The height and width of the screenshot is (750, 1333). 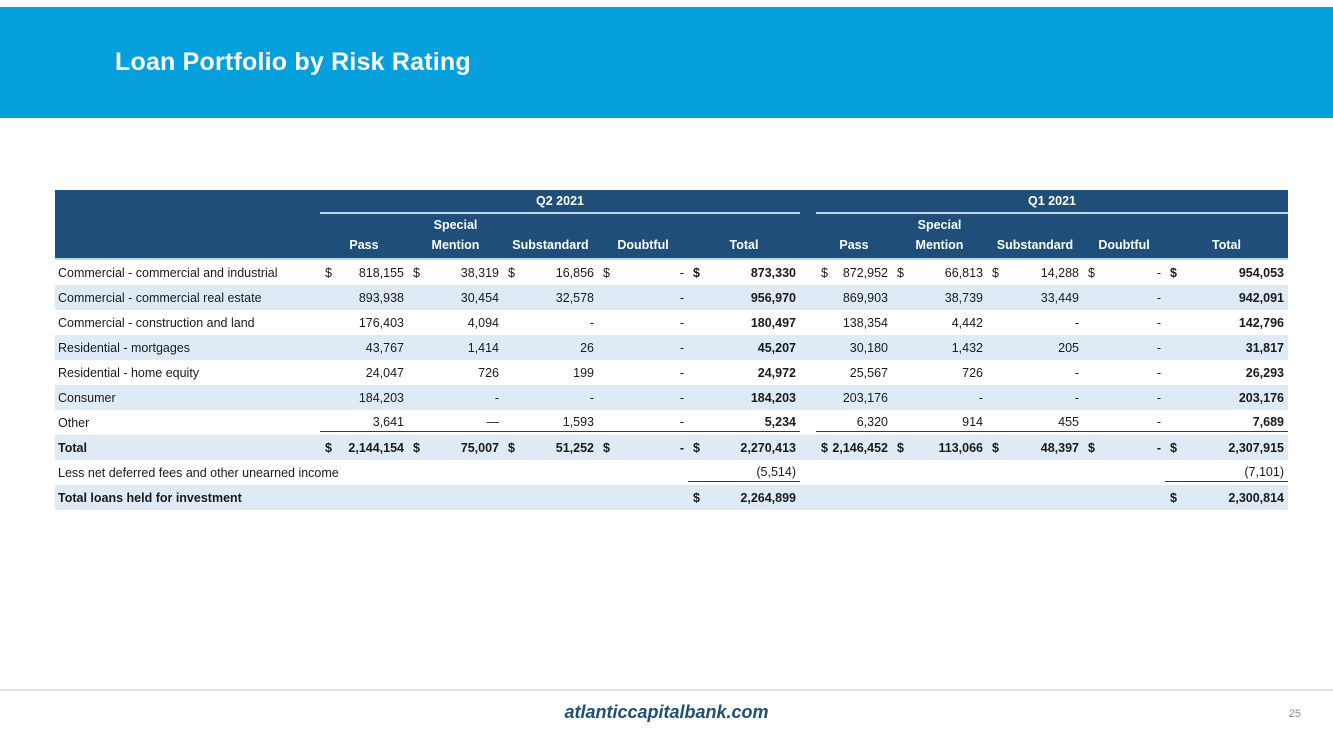 I want to click on cell-q2-substandard: 1,593, so click(x=550, y=422).